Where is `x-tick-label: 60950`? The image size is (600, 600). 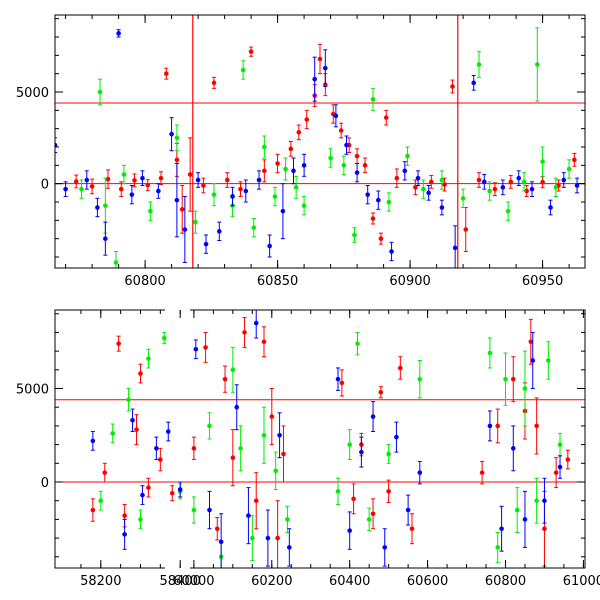
x-tick-label: 60950 is located at coordinates (542, 281).